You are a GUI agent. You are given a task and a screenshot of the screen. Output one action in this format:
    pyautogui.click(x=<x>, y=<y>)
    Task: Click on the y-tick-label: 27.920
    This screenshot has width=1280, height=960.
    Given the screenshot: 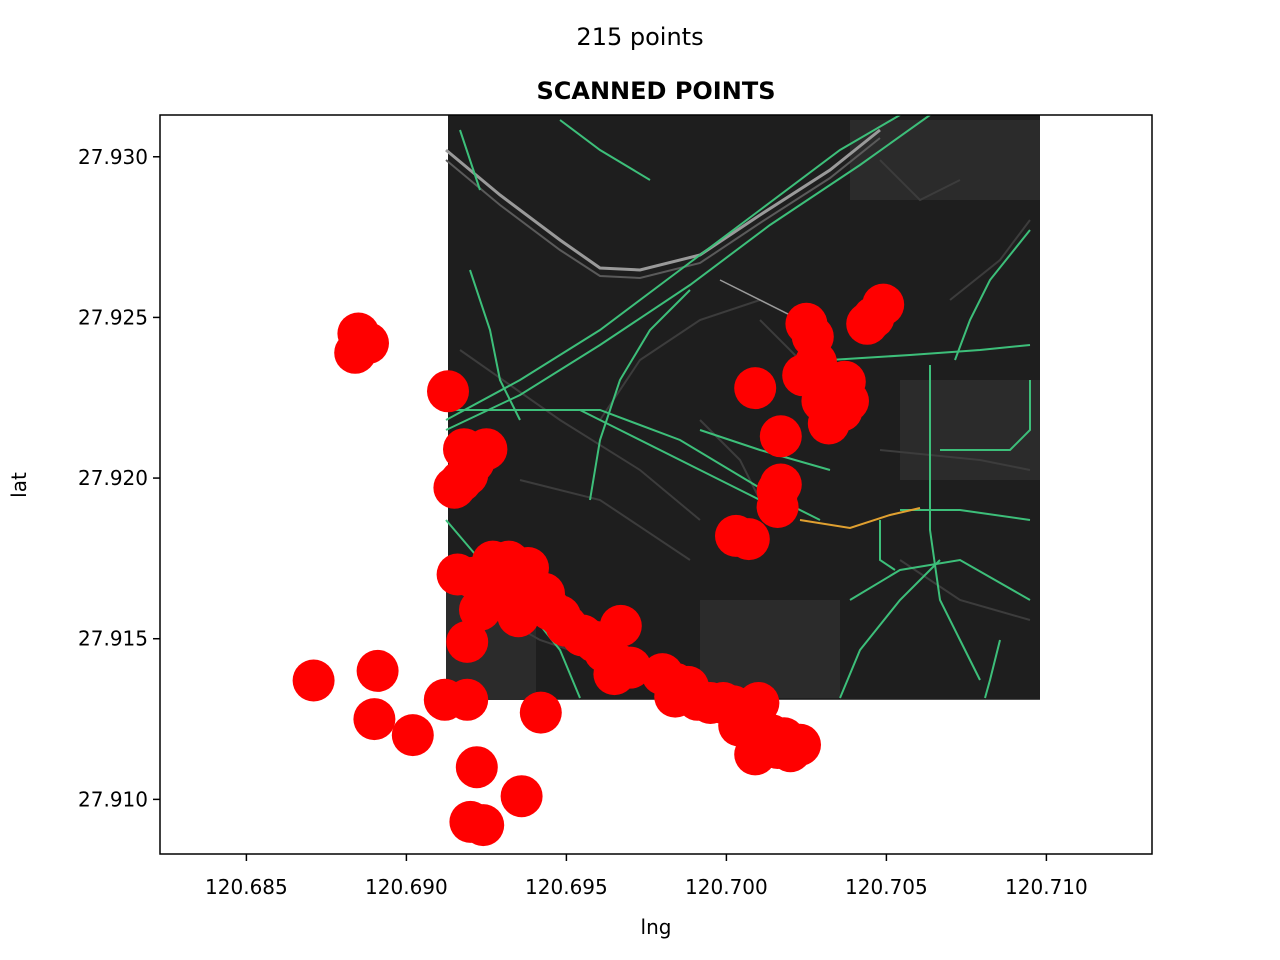 What is the action you would take?
    pyautogui.click(x=113, y=478)
    